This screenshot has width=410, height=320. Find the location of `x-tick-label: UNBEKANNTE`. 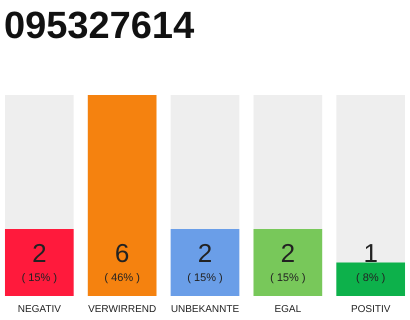

x-tick-label: UNBEKANNTE is located at coordinates (205, 309).